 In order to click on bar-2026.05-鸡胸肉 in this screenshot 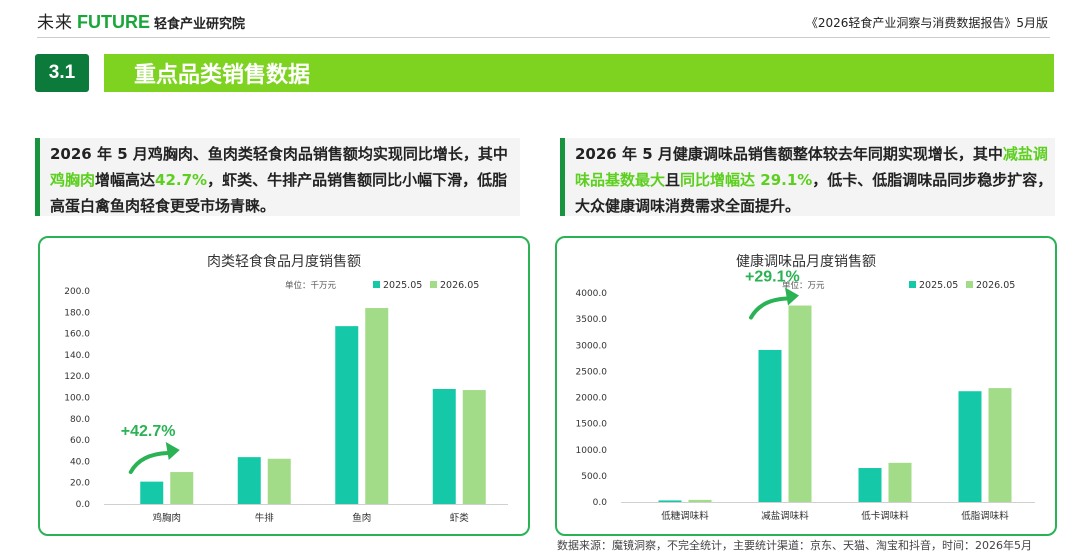, I will do `click(182, 488)`.